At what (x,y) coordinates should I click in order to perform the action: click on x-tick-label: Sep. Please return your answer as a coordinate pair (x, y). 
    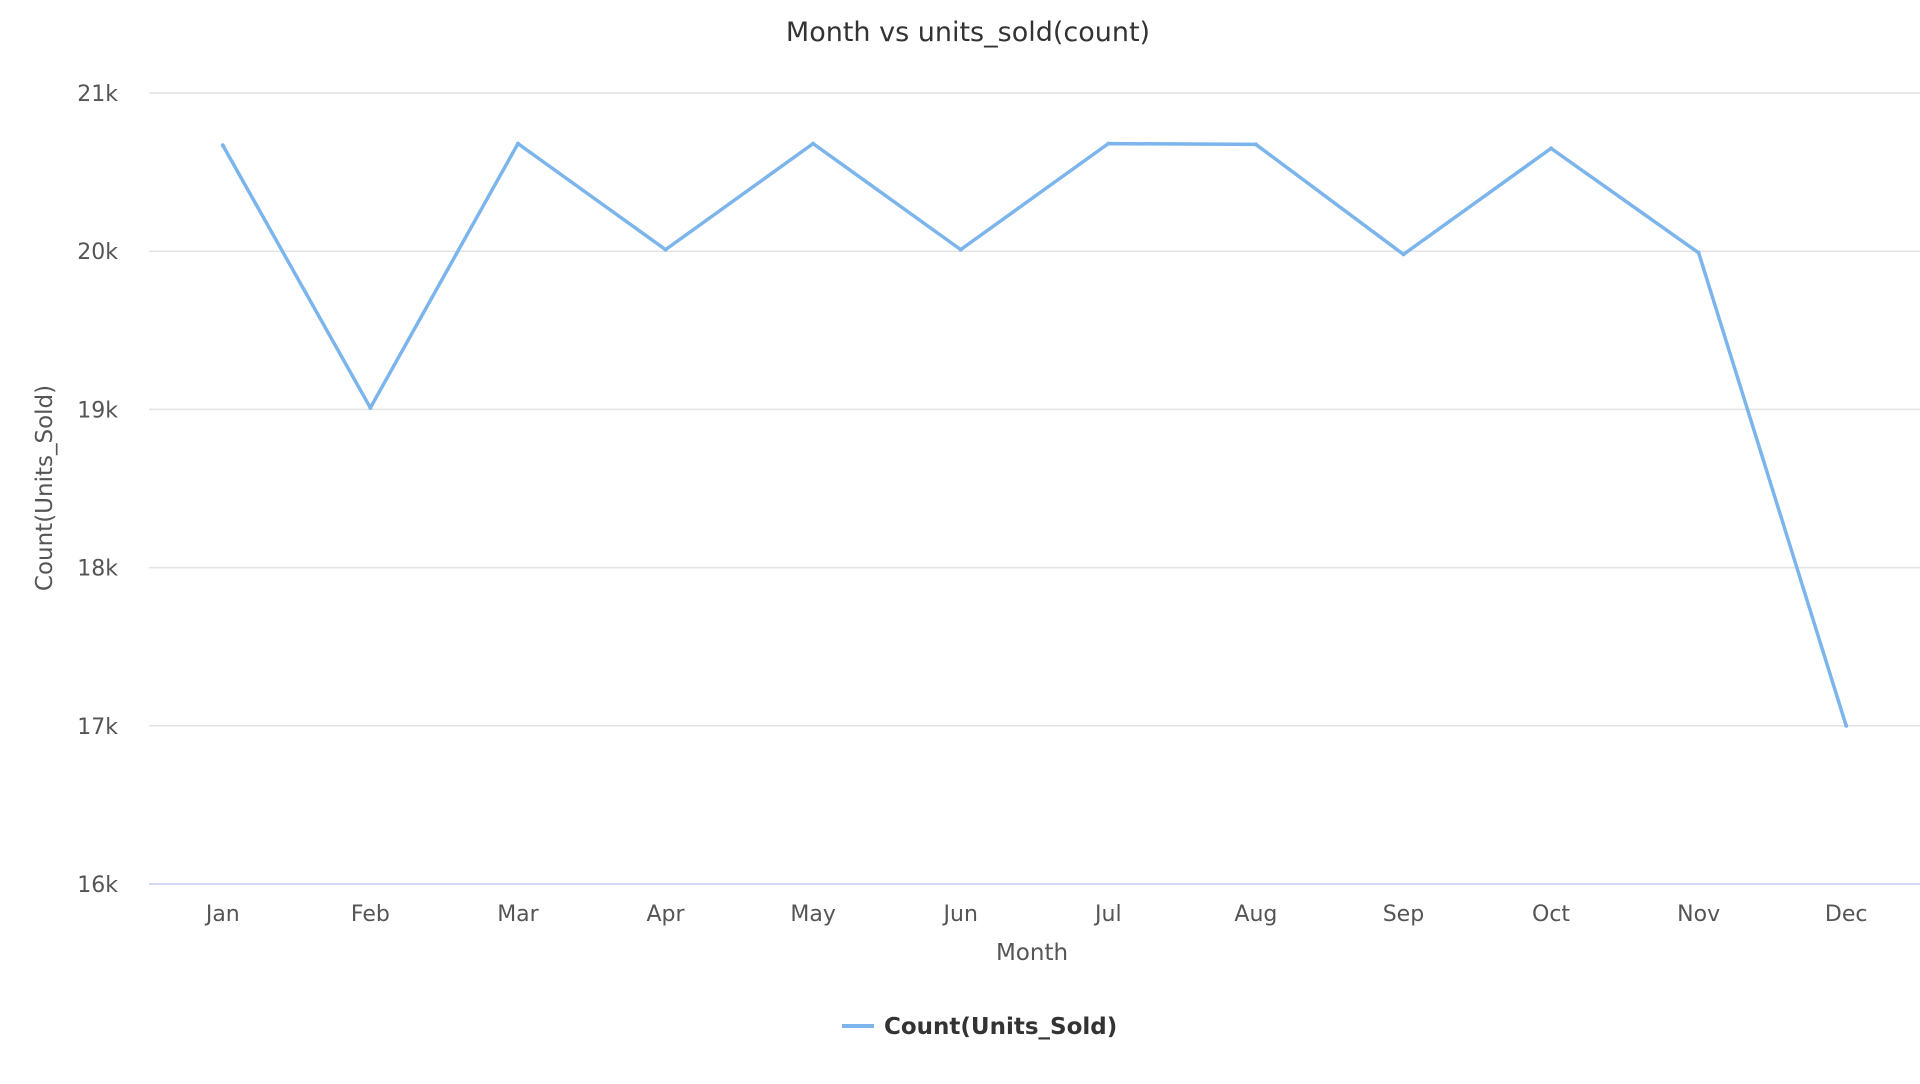
    Looking at the image, I should click on (1403, 914).